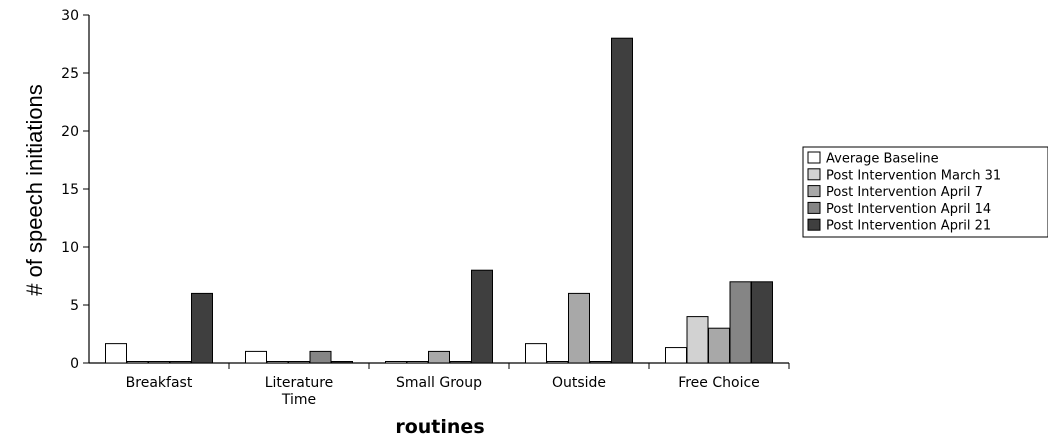  Describe the element at coordinates (70, 248) in the screenshot. I see `y-tick-label: 10` at that location.